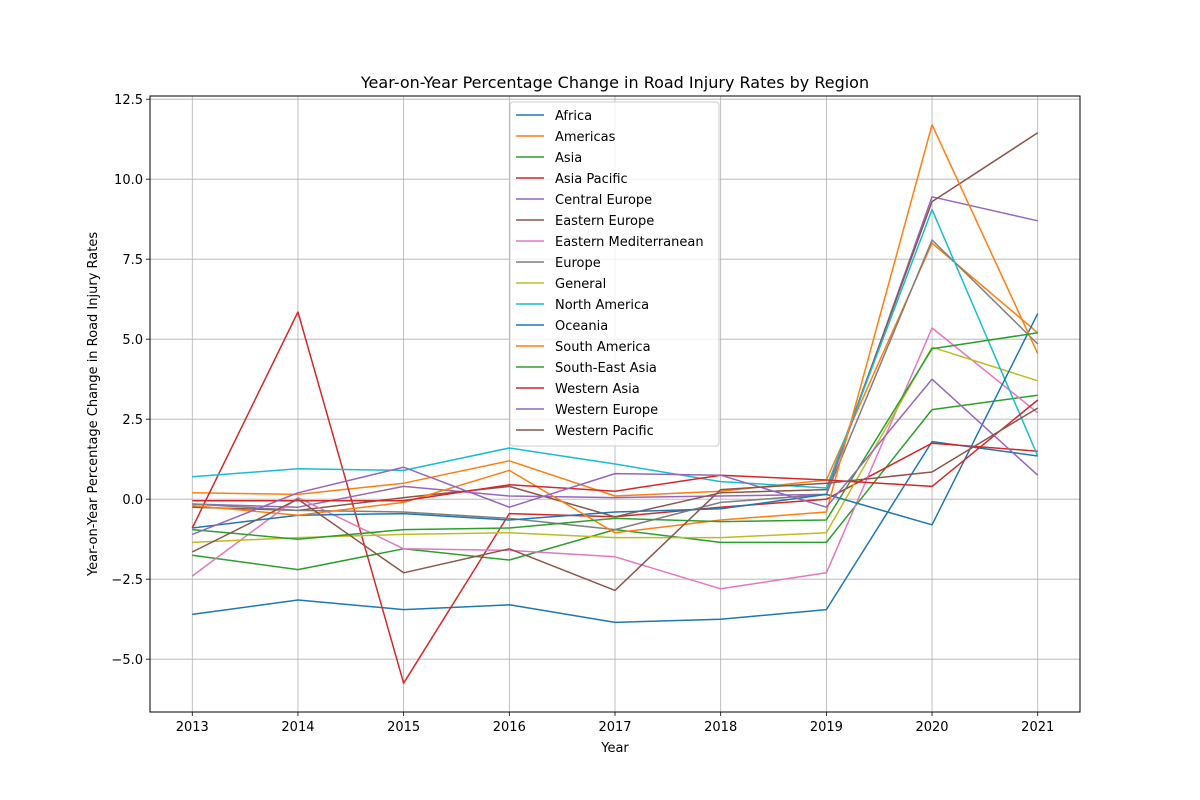  What do you see at coordinates (580, 284) in the screenshot?
I see `legend-label-general: General` at bounding box center [580, 284].